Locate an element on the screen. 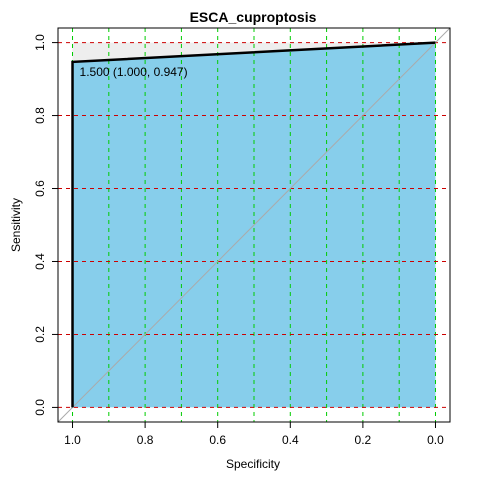  y-tick-label: 0.2 is located at coordinates (40, 334).